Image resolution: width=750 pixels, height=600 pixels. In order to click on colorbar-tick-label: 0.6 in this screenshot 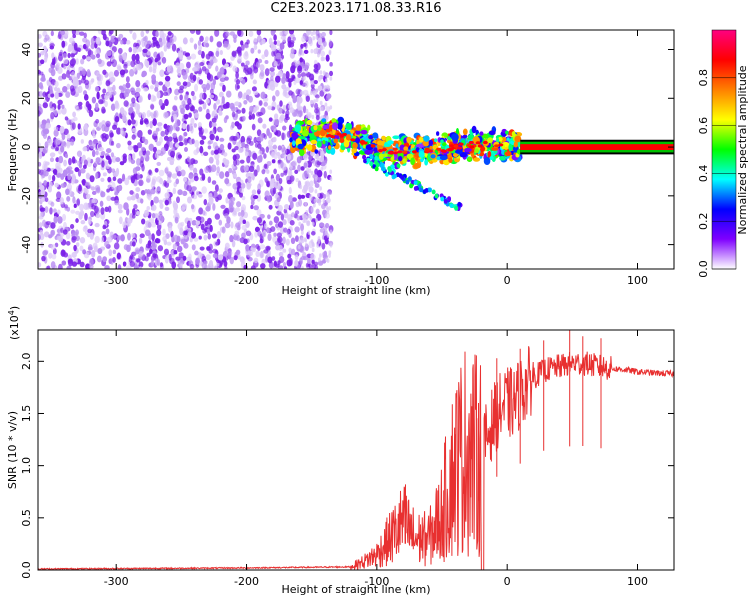, I will do `click(703, 126)`.